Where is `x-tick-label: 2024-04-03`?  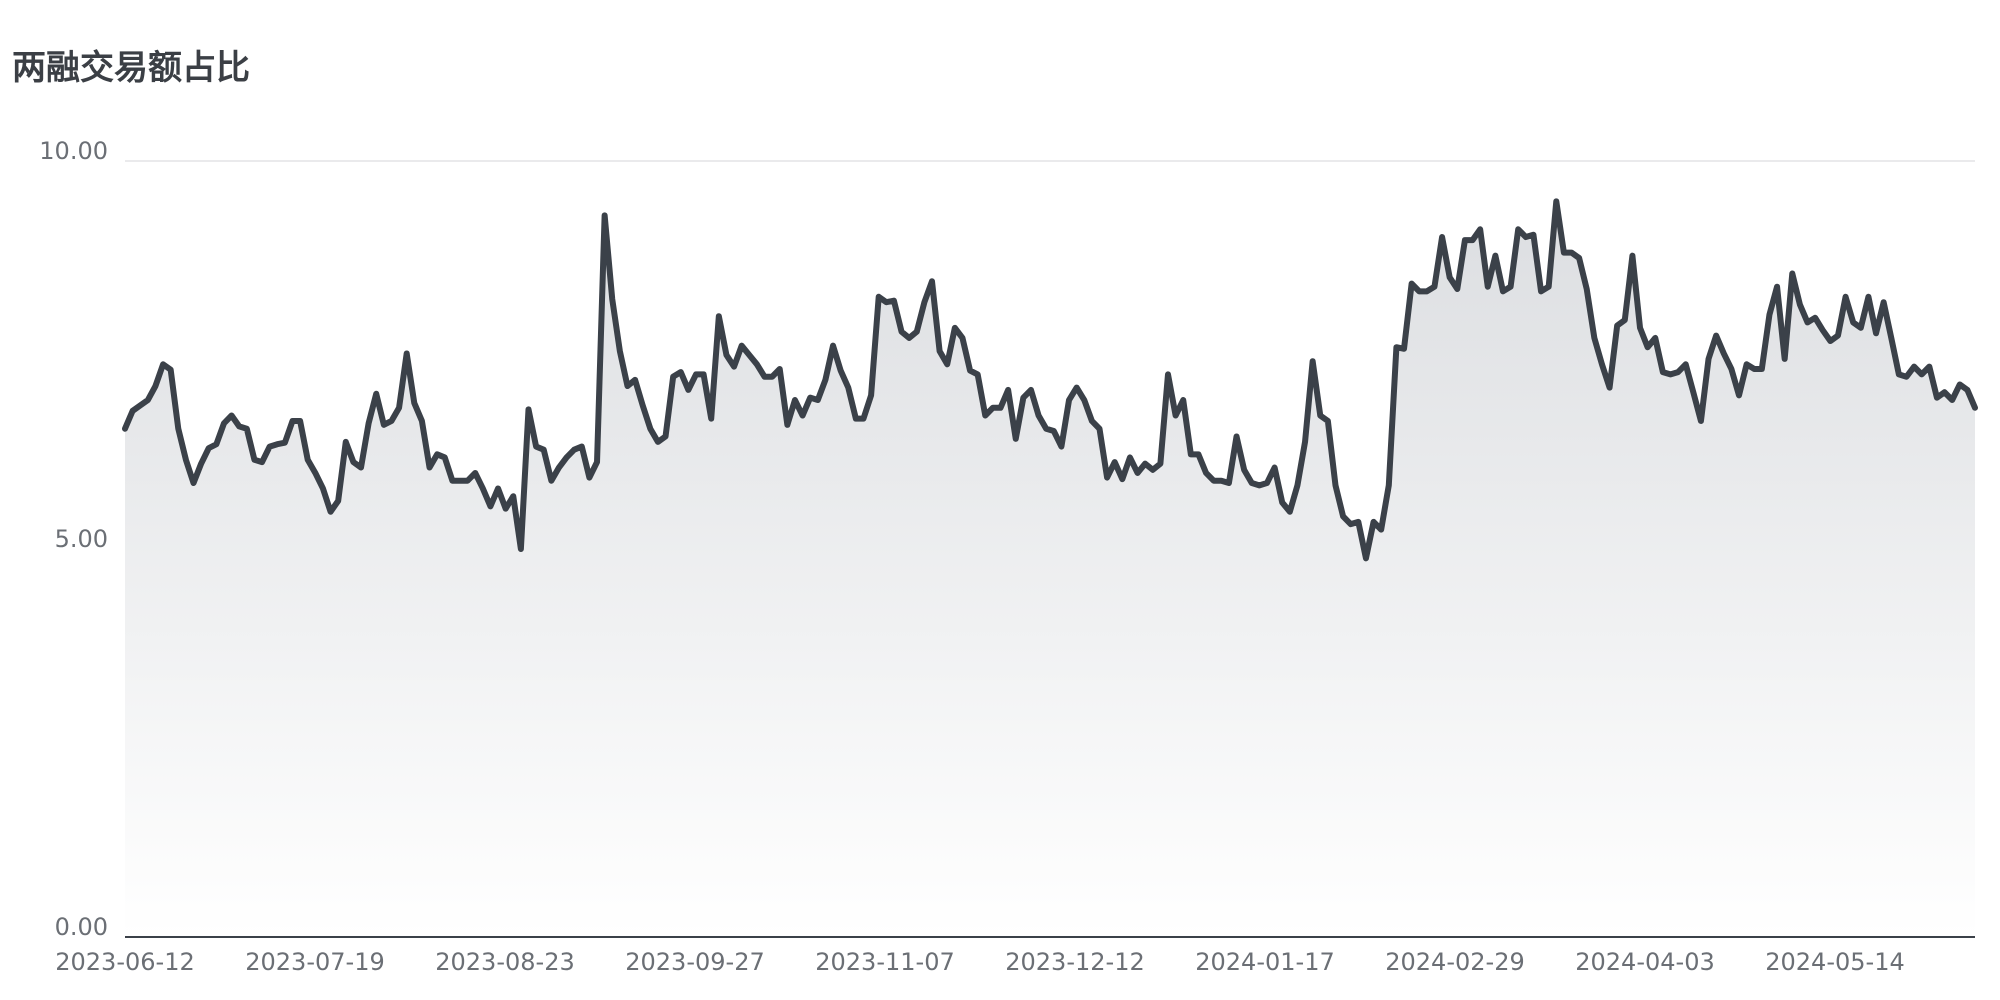 x-tick-label: 2024-04-03 is located at coordinates (1644, 962).